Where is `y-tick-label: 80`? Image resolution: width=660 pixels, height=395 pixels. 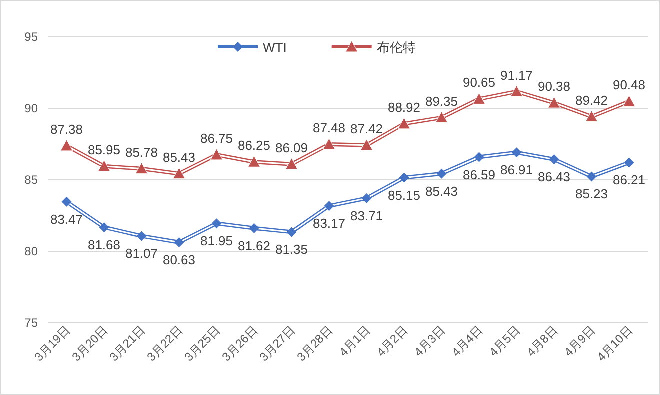 y-tick-label: 80 is located at coordinates (31, 251).